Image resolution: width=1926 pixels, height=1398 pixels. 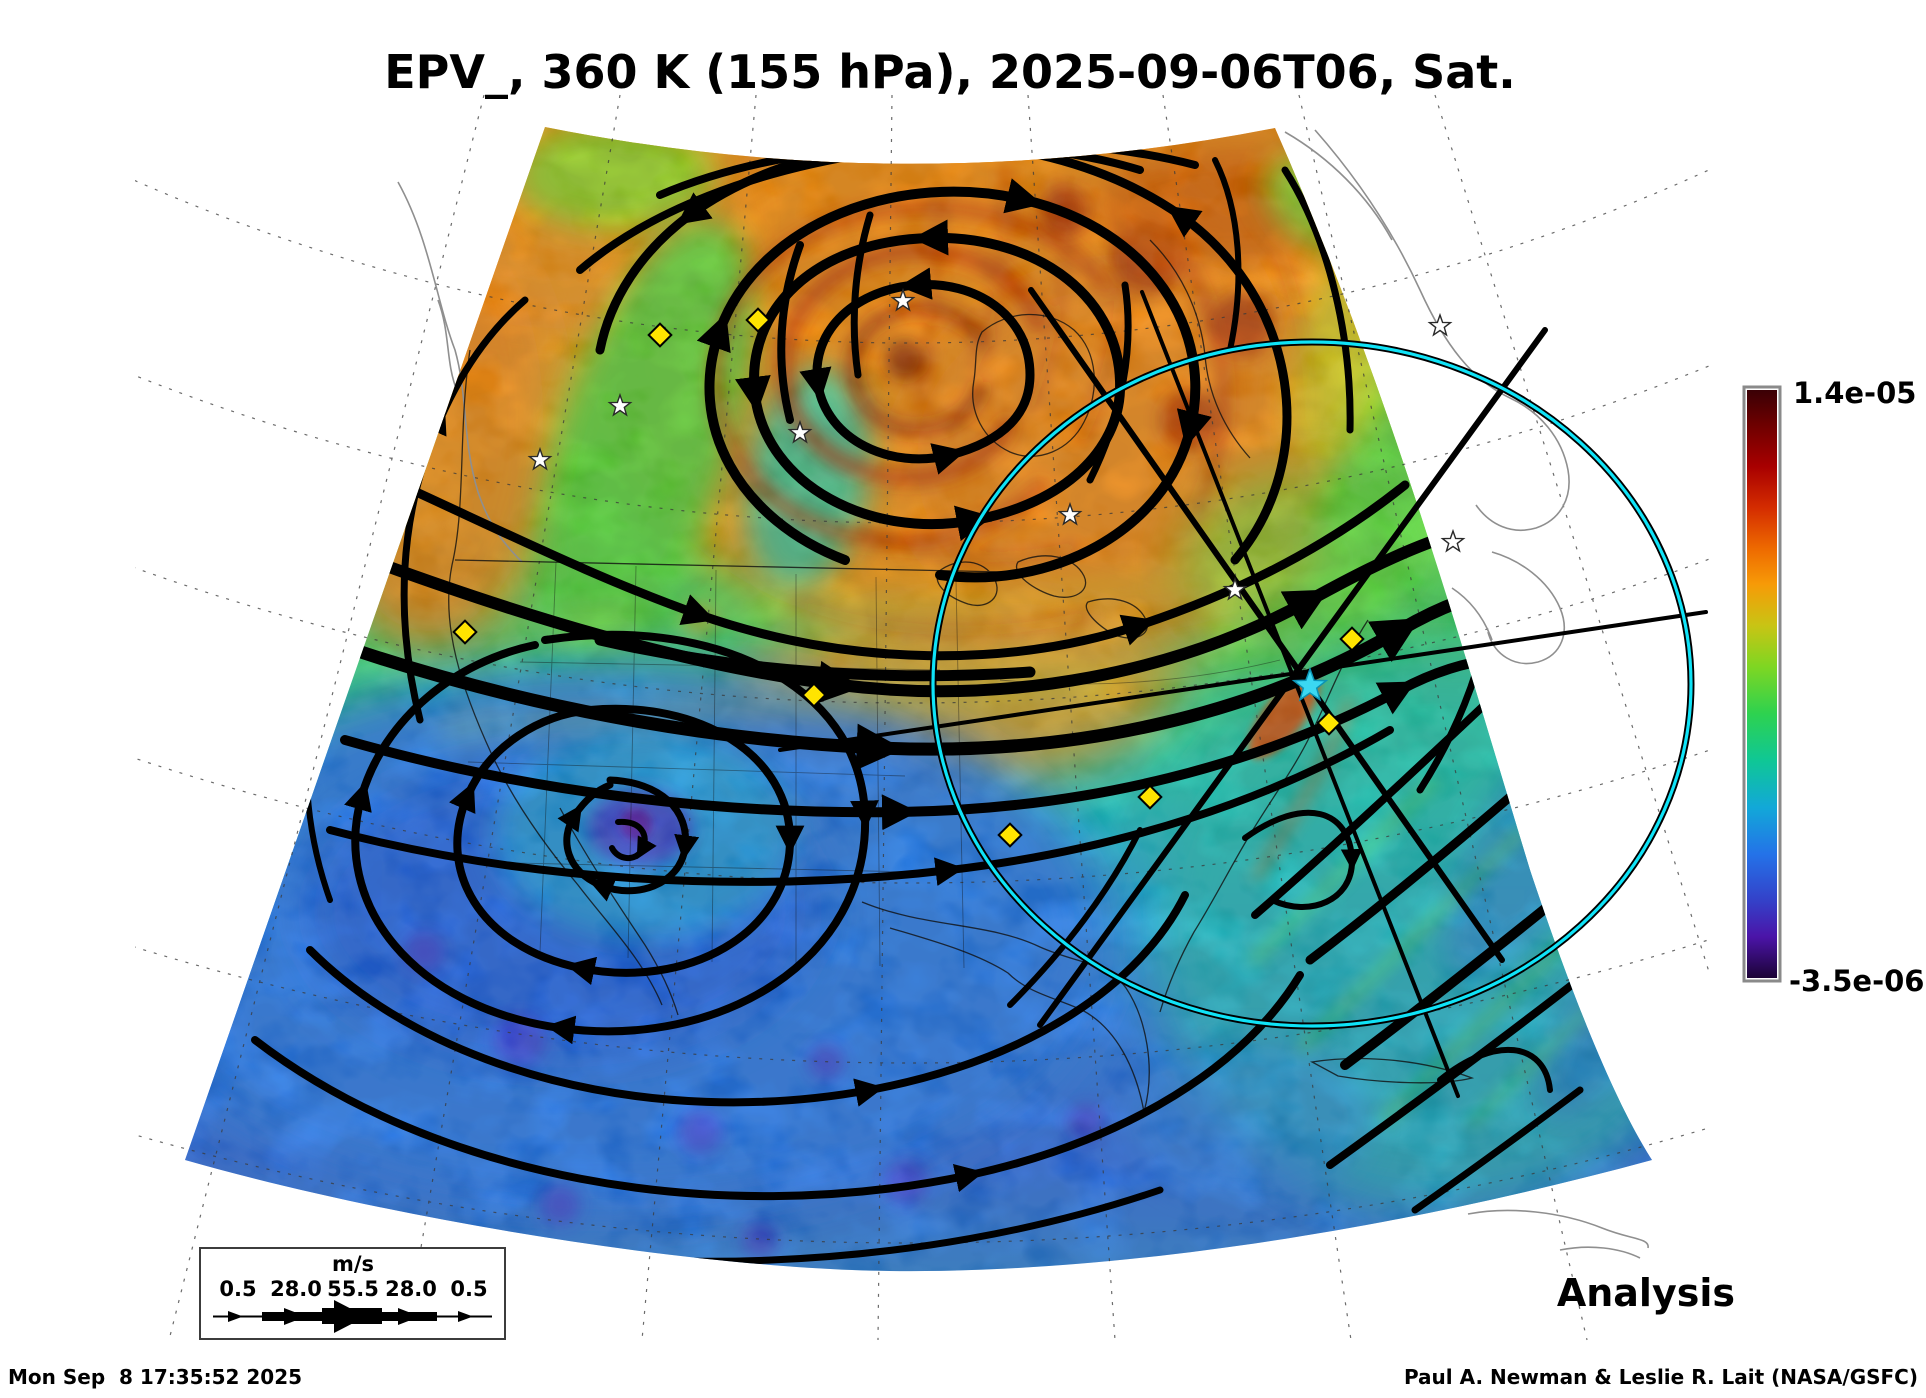 I want to click on legend-arrow-glyph, so click(x=352, y=1316).